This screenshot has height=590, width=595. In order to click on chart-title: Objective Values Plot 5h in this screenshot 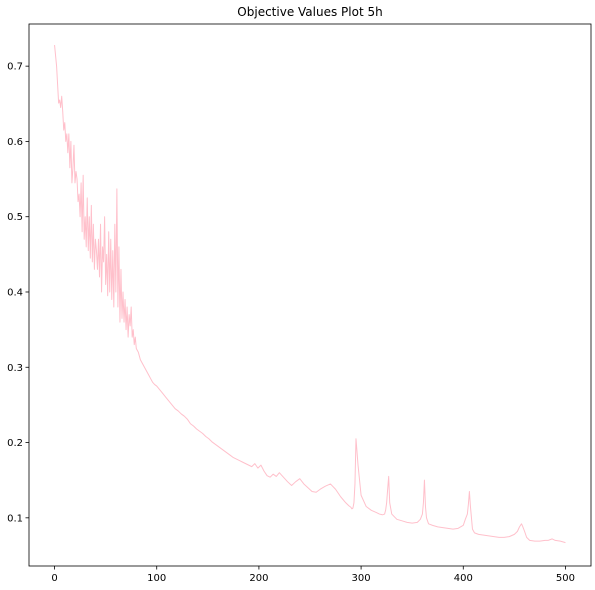, I will do `click(310, 12)`.